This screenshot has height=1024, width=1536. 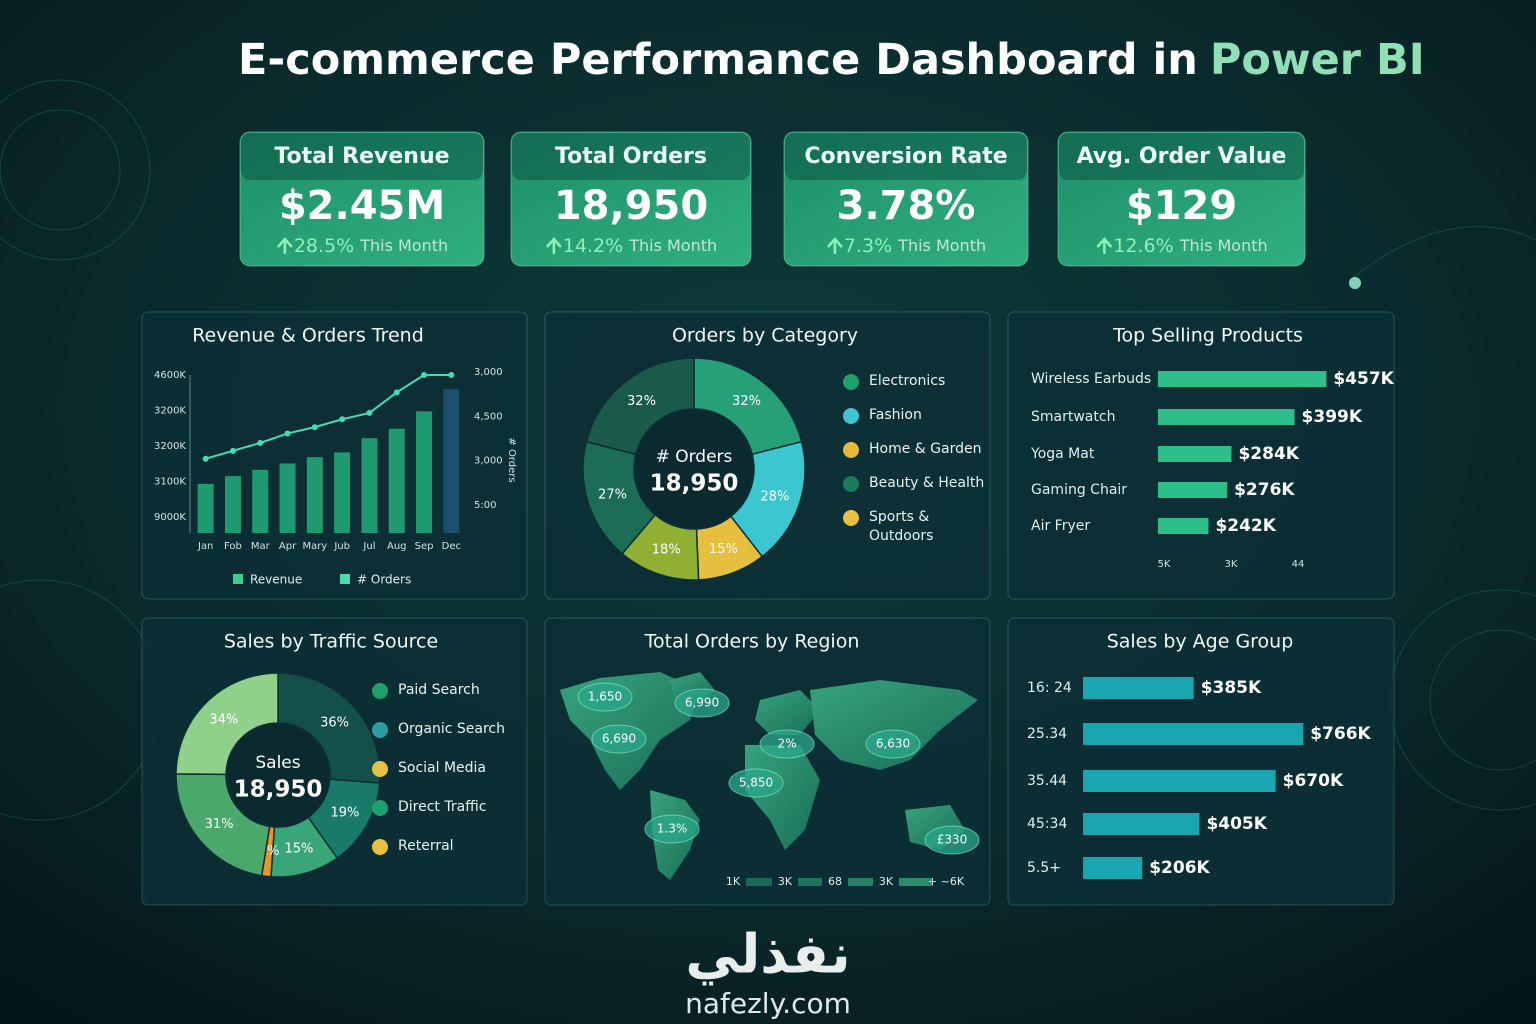 What do you see at coordinates (1143, 246) in the screenshot?
I see `kpi-change-value: 12.6%` at bounding box center [1143, 246].